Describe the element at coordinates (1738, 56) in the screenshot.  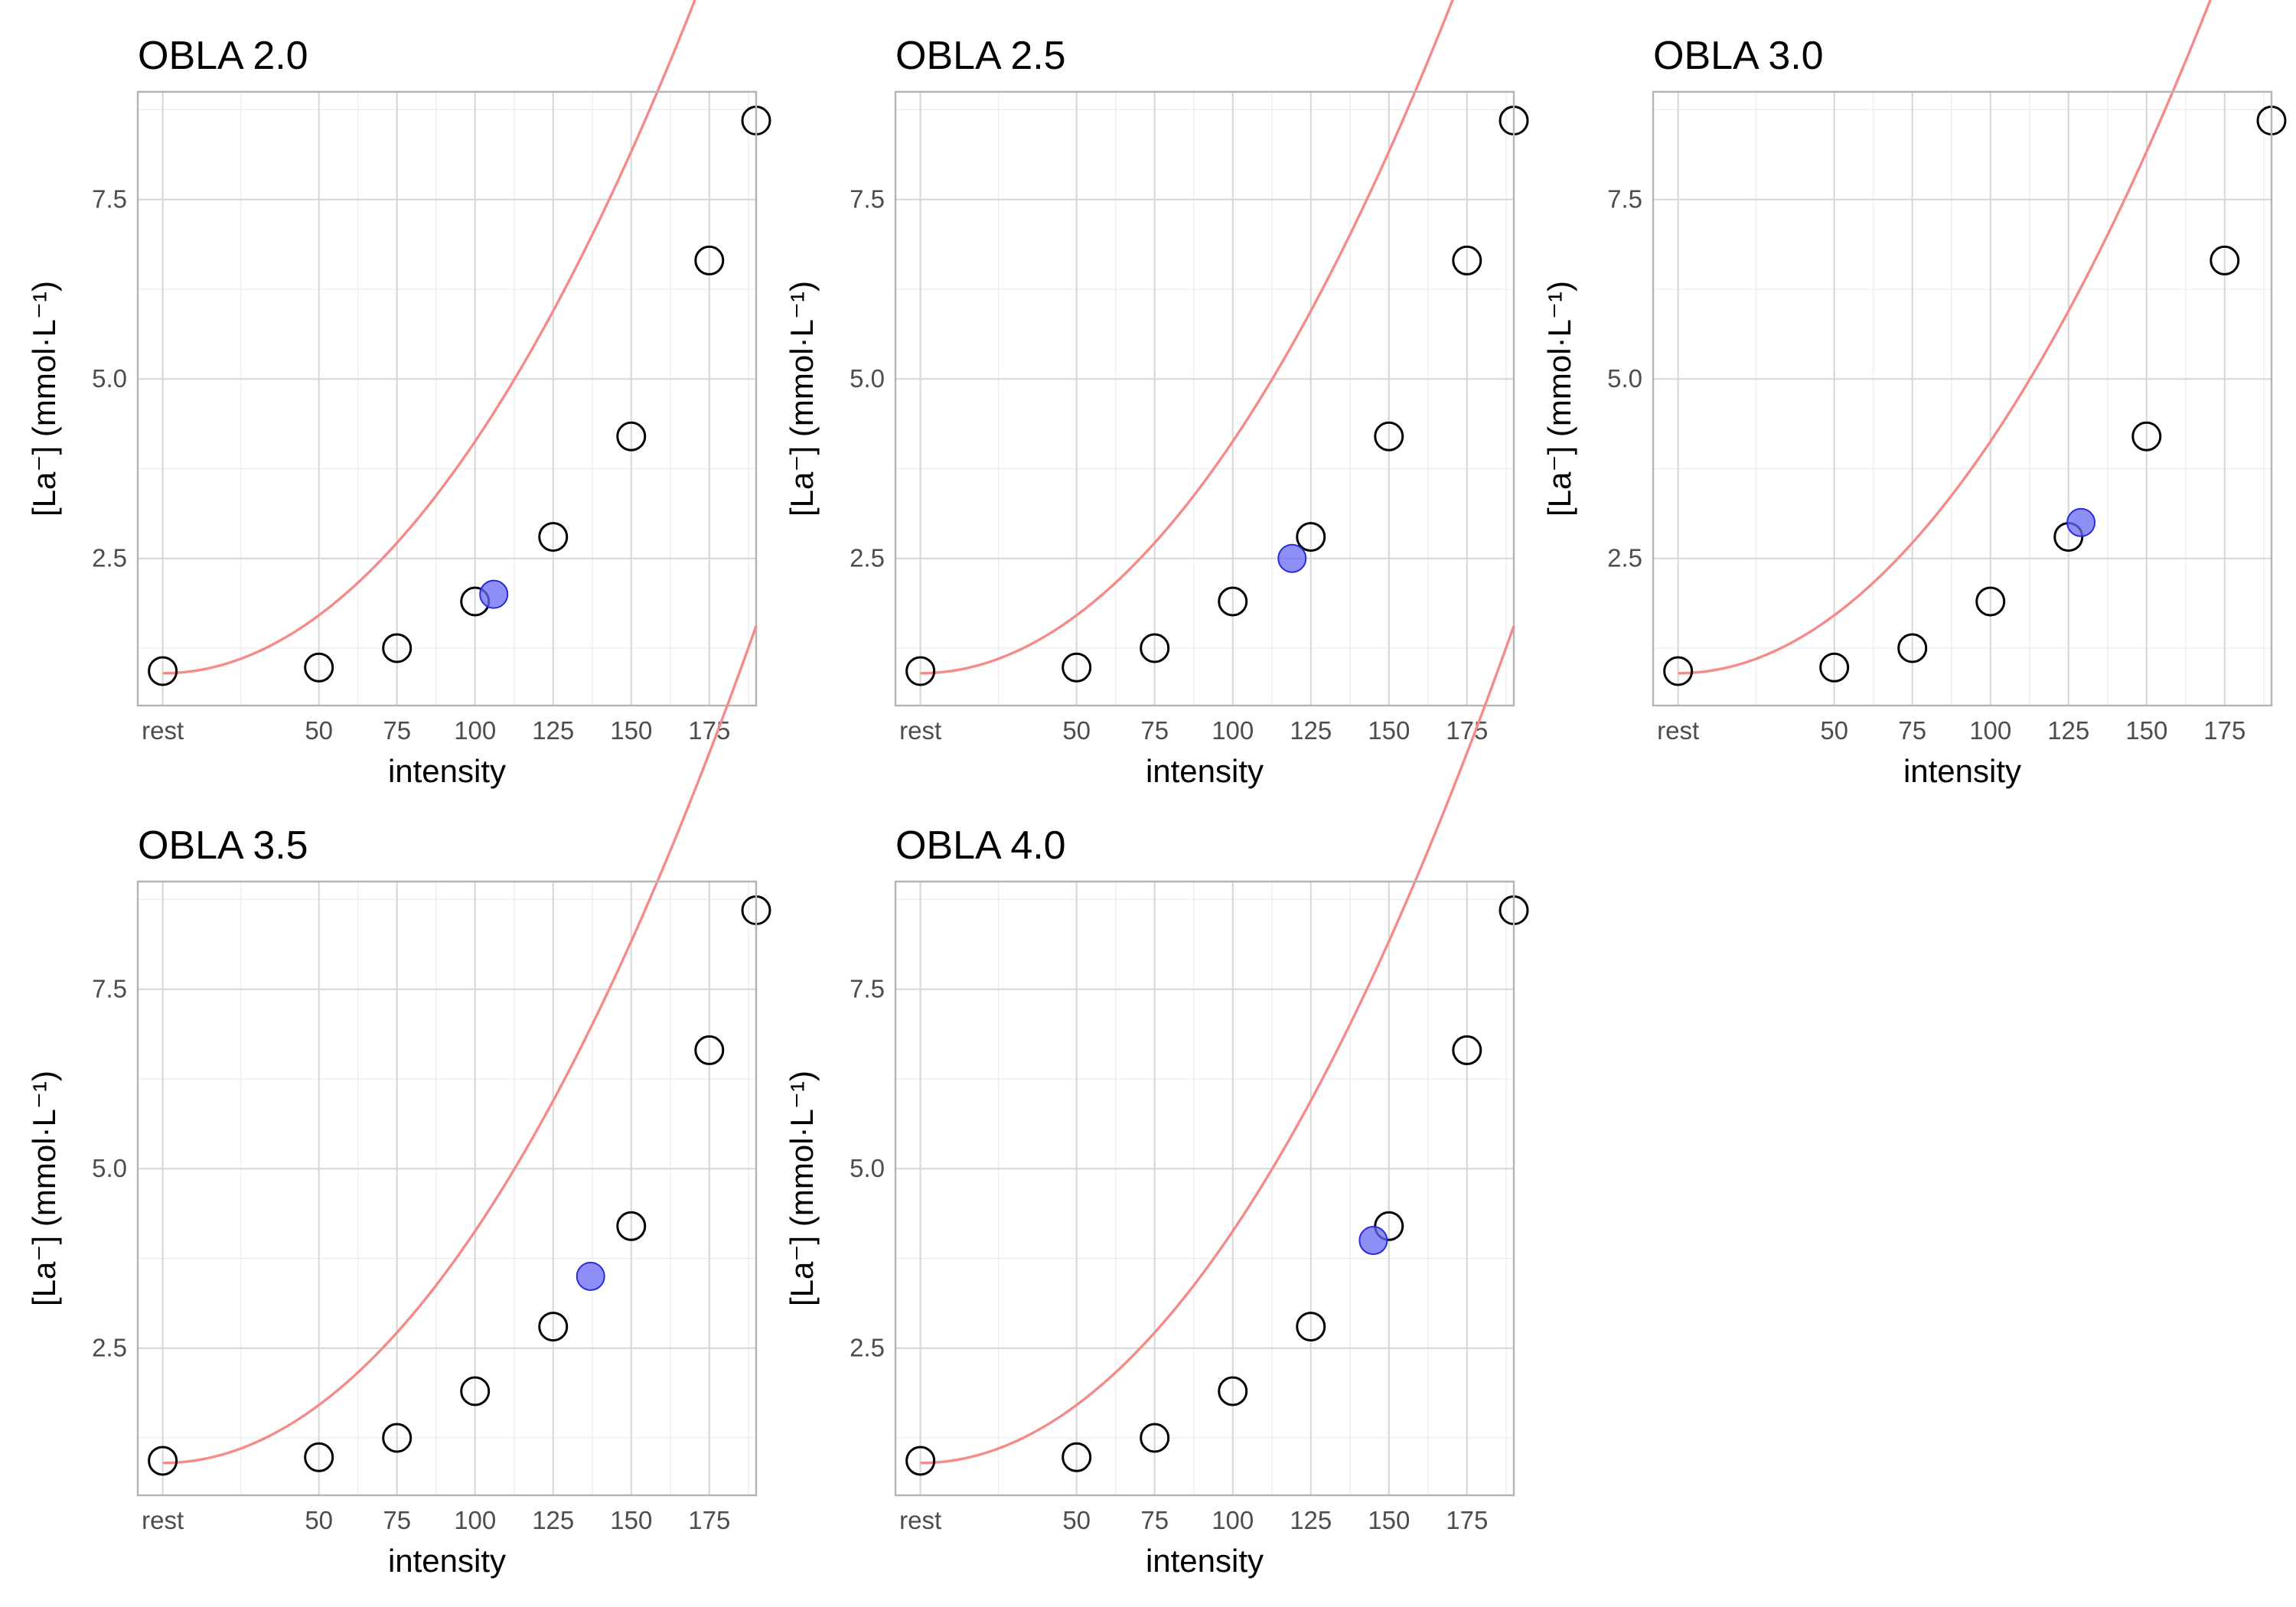
I see `panel-title: OBLA 3.0` at that location.